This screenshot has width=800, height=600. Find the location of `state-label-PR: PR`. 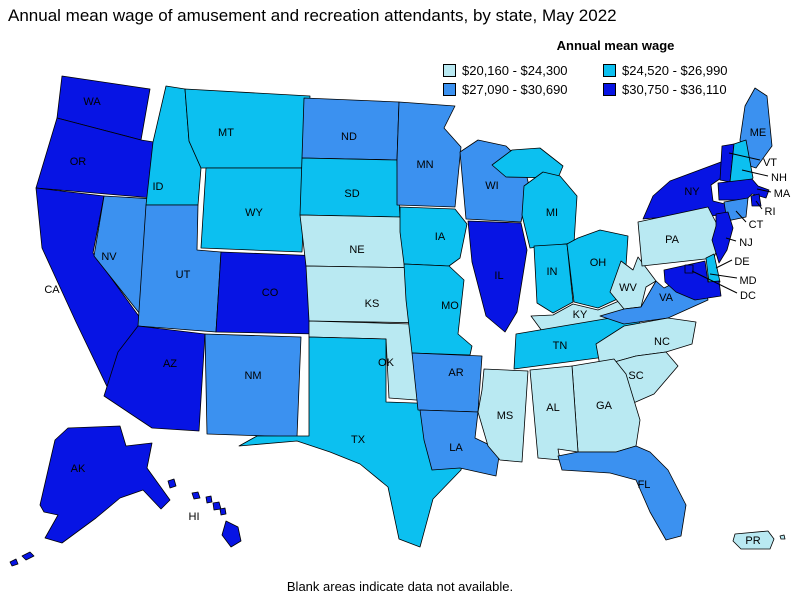

state-label-PR: PR is located at coordinates (752, 541).